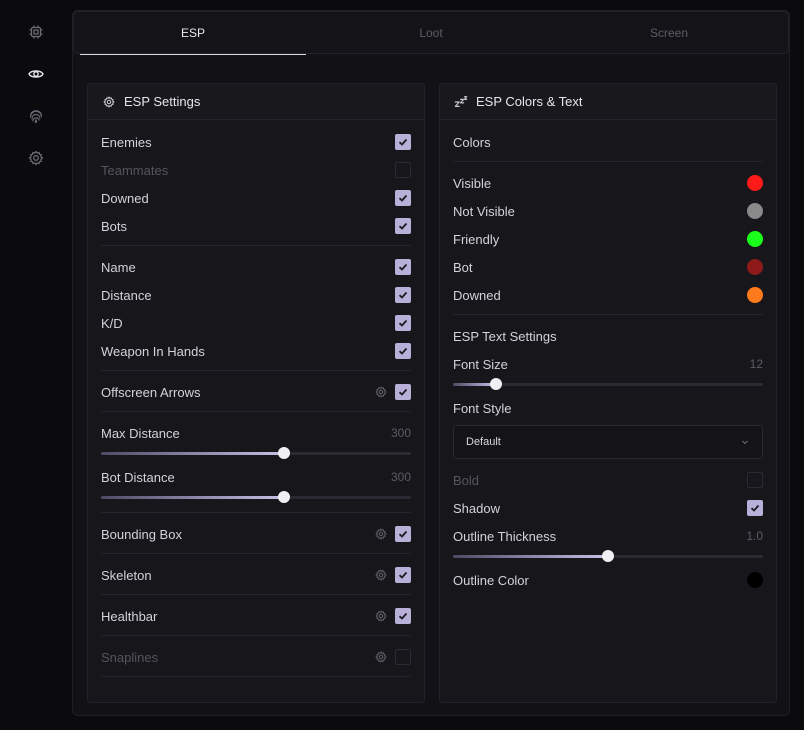  What do you see at coordinates (403, 267) in the screenshot?
I see `name-checkbox` at bounding box center [403, 267].